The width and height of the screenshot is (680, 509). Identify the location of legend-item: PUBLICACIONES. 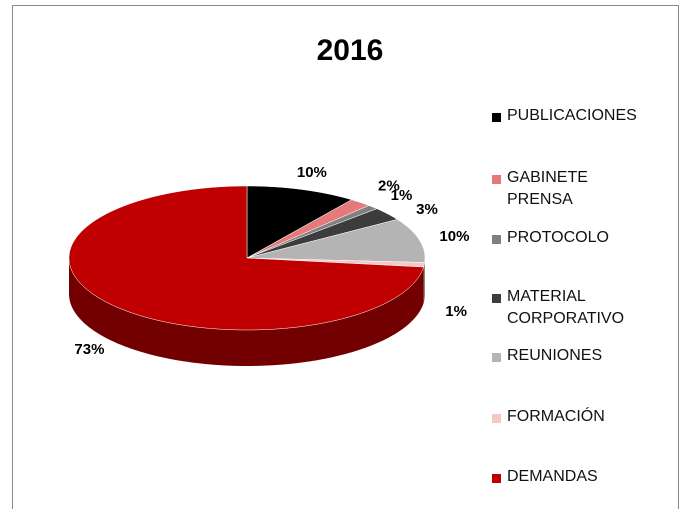
(574, 117).